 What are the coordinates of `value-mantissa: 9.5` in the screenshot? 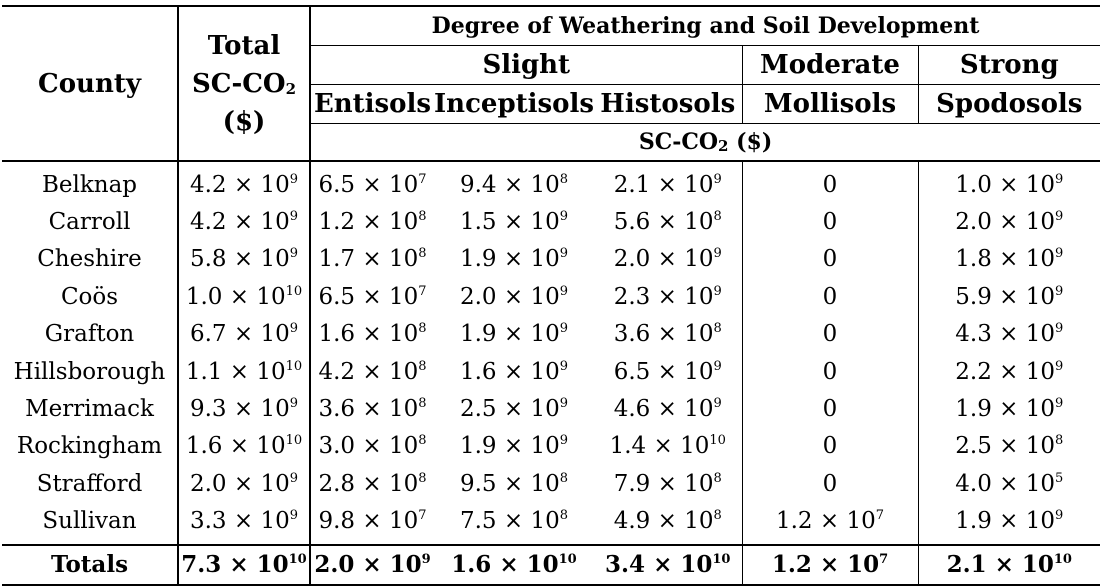 It's located at (478, 483).